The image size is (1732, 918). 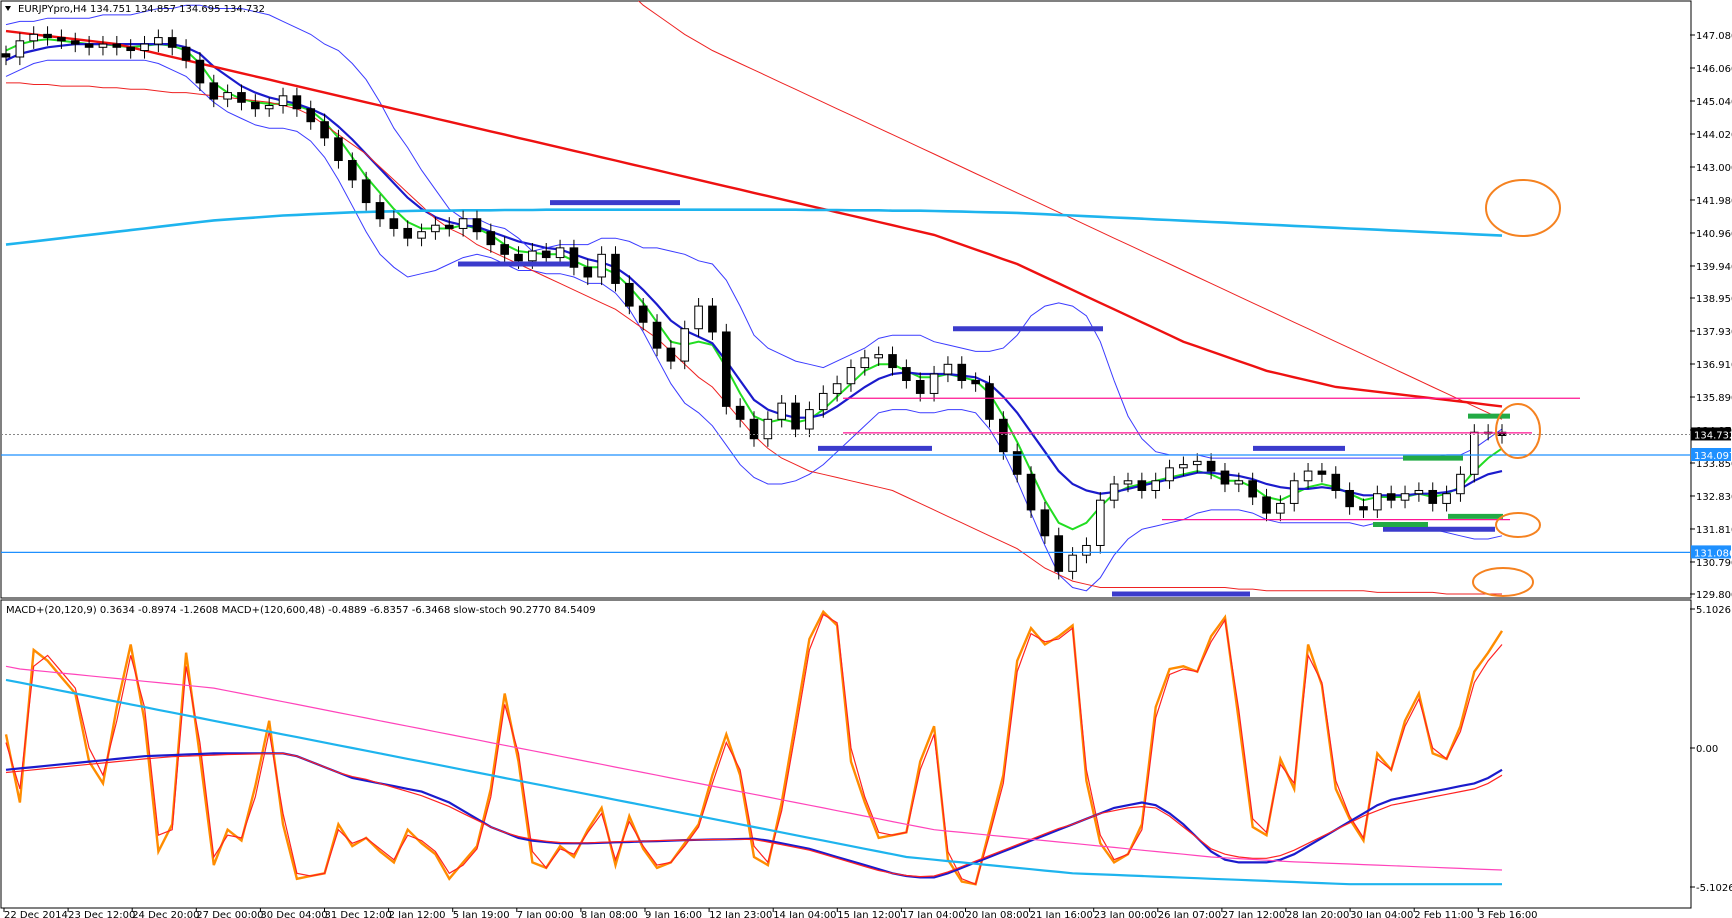 I want to click on x-tick-label: 24 Dec 20:00, so click(x=165, y=914).